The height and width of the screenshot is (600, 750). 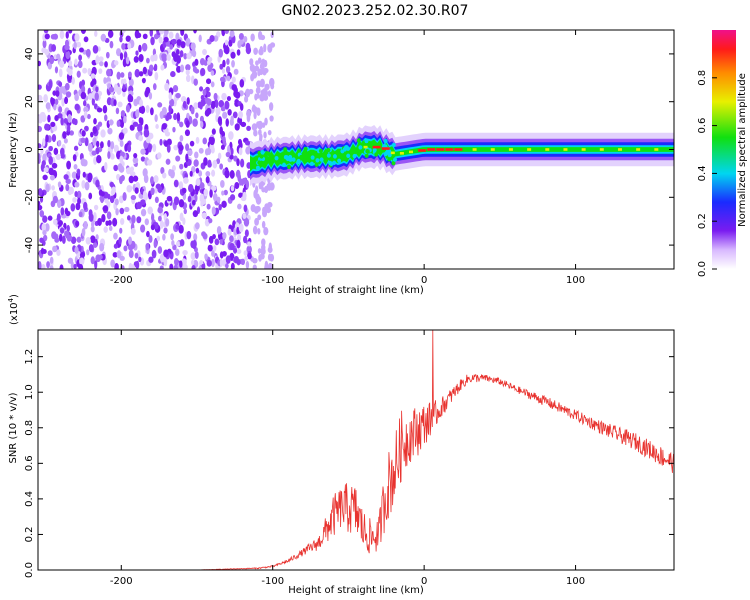 I want to click on colorbar-tick-label: 0.2, so click(x=702, y=221).